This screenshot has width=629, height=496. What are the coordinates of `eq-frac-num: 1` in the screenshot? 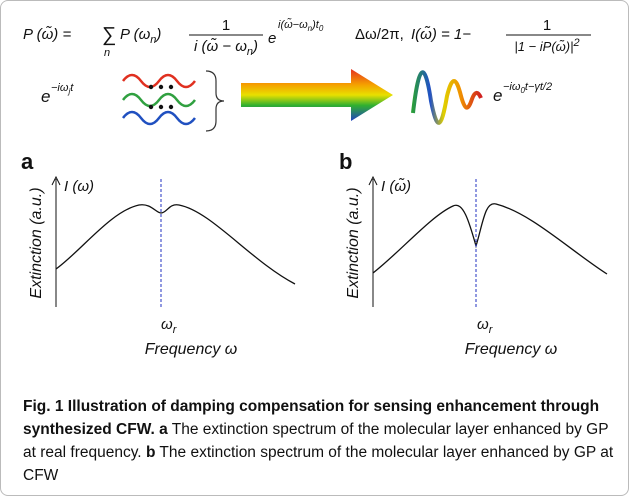 It's located at (226, 25).